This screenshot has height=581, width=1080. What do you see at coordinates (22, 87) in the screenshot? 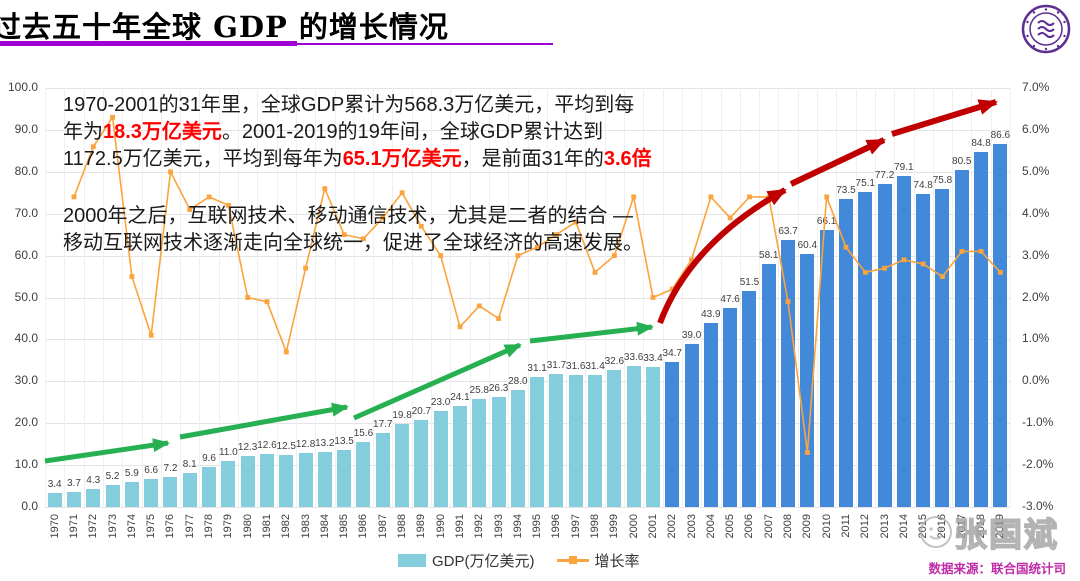
I see `y-axis-tick-gdp: 100.0` at bounding box center [22, 87].